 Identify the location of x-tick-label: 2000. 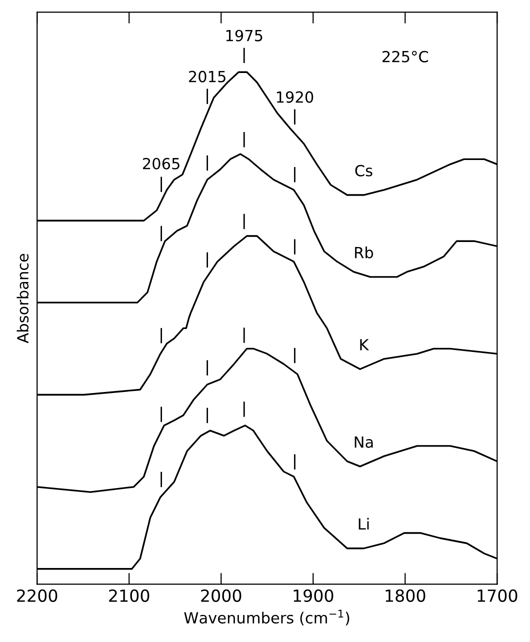
(221, 595).